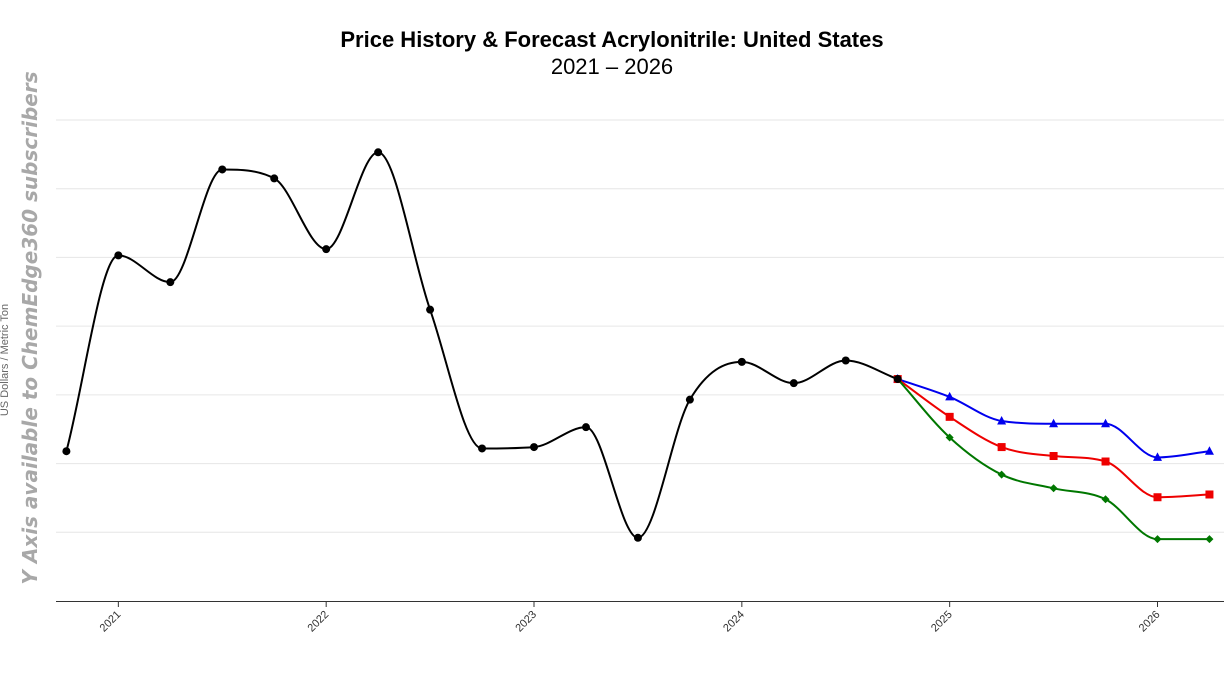  Describe the element at coordinates (5, 360) in the screenshot. I see `y-axis-label: US Dollars / Metric Ton` at that location.